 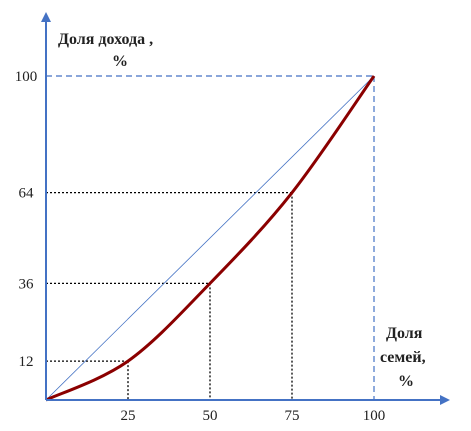 What do you see at coordinates (26, 77) in the screenshot?
I see `y-tick-label-100: 100` at bounding box center [26, 77].